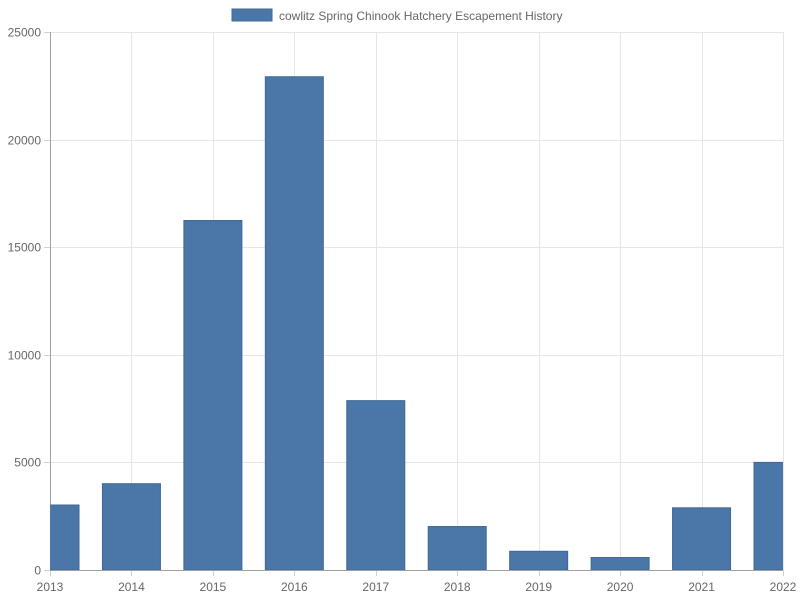  Describe the element at coordinates (376, 485) in the screenshot. I see `bar-2017` at that location.